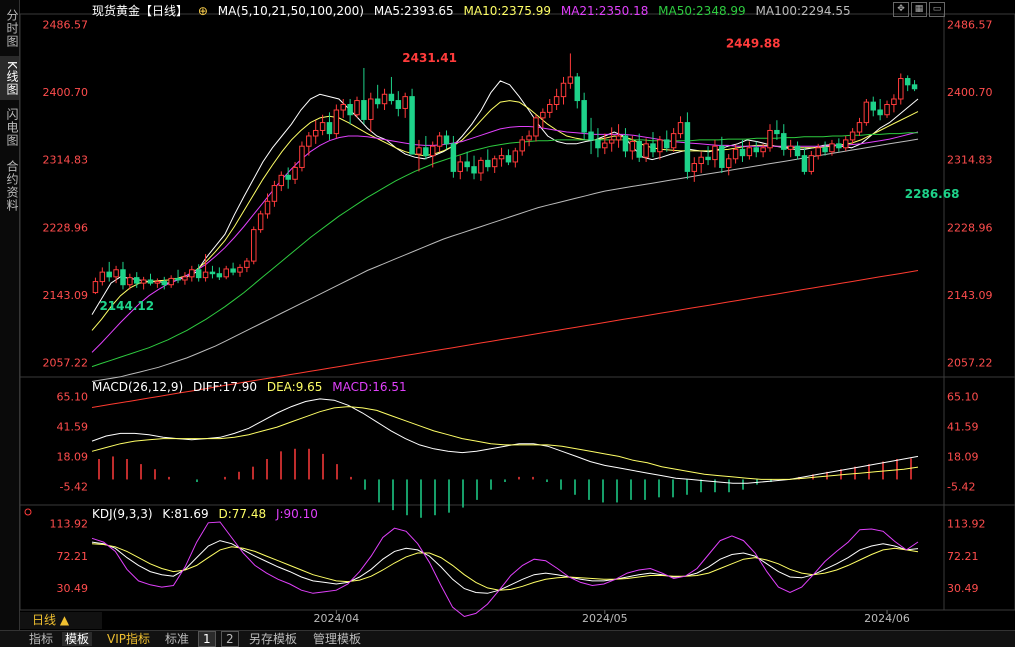 The height and width of the screenshot is (647, 1015). Describe the element at coordinates (69, 524) in the screenshot. I see `y-tick-label-left: 113.92` at that location.